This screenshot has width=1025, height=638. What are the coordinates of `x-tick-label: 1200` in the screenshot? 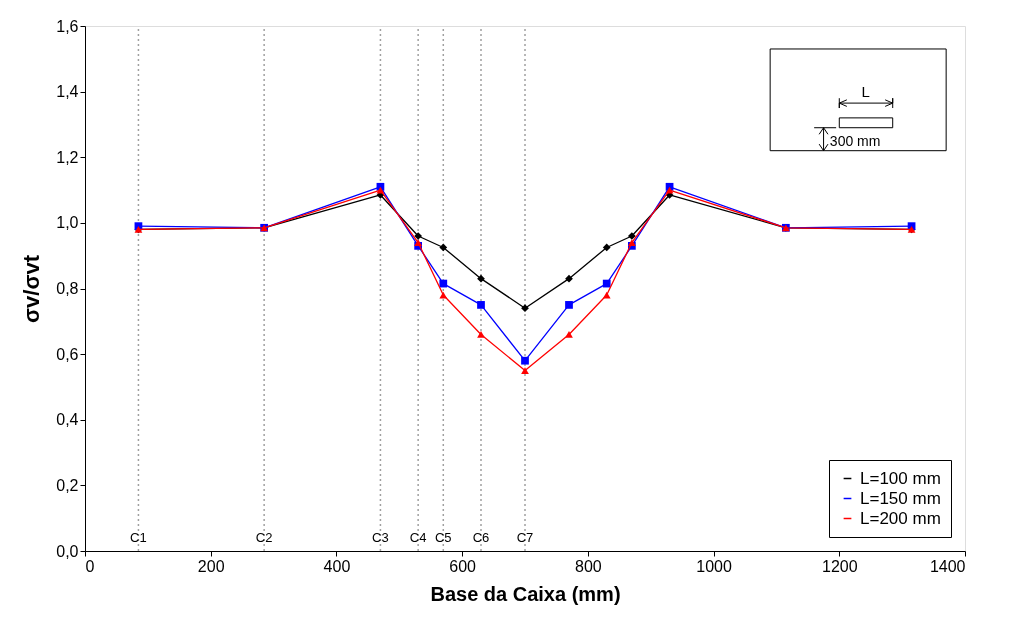 It's located at (839, 566).